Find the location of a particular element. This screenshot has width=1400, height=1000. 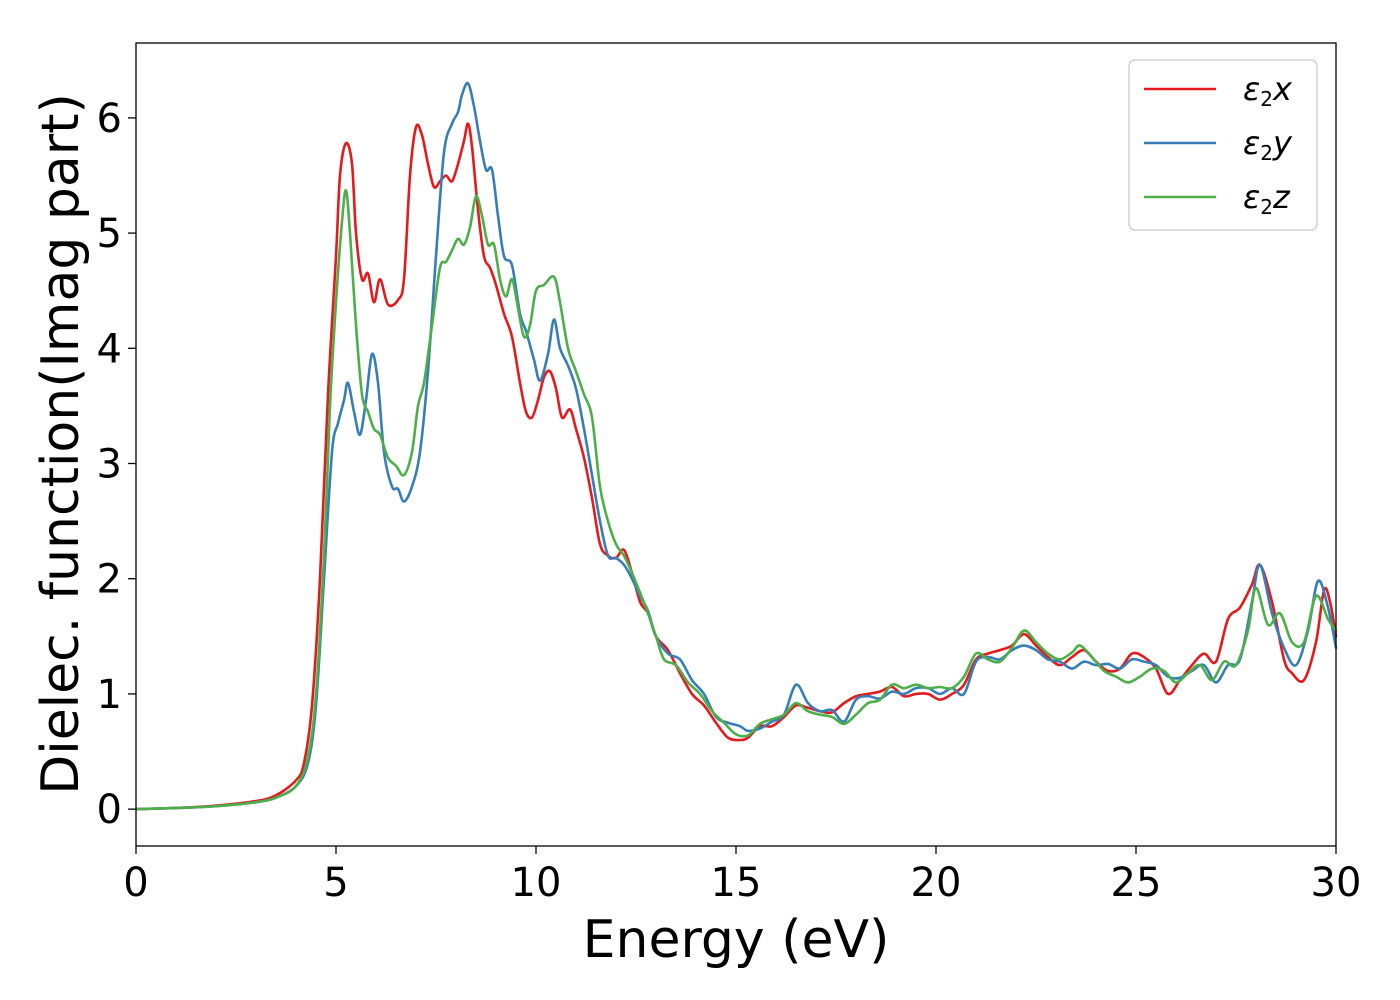

x-tick-label: 0 is located at coordinates (135, 883).